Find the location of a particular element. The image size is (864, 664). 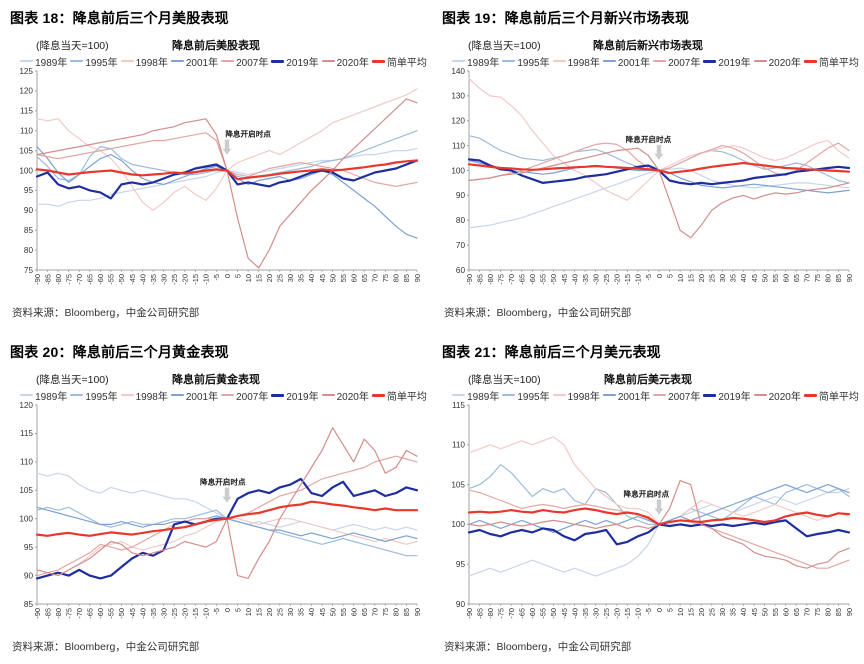

x-tick-label: -15 is located at coordinates (195, 279).